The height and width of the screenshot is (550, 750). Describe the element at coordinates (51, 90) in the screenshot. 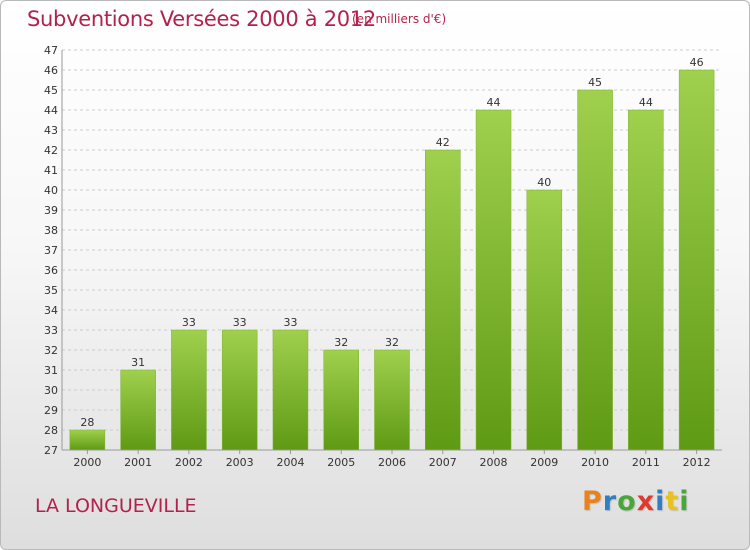

I see `y-tick-label: 45` at that location.